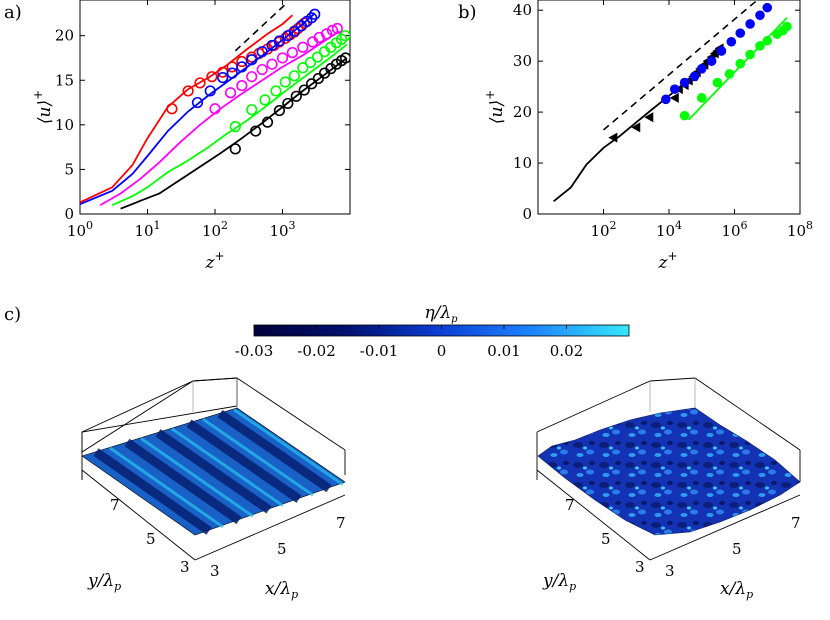  Describe the element at coordinates (522, 163) in the screenshot. I see `ytick-label-b: 10` at that location.